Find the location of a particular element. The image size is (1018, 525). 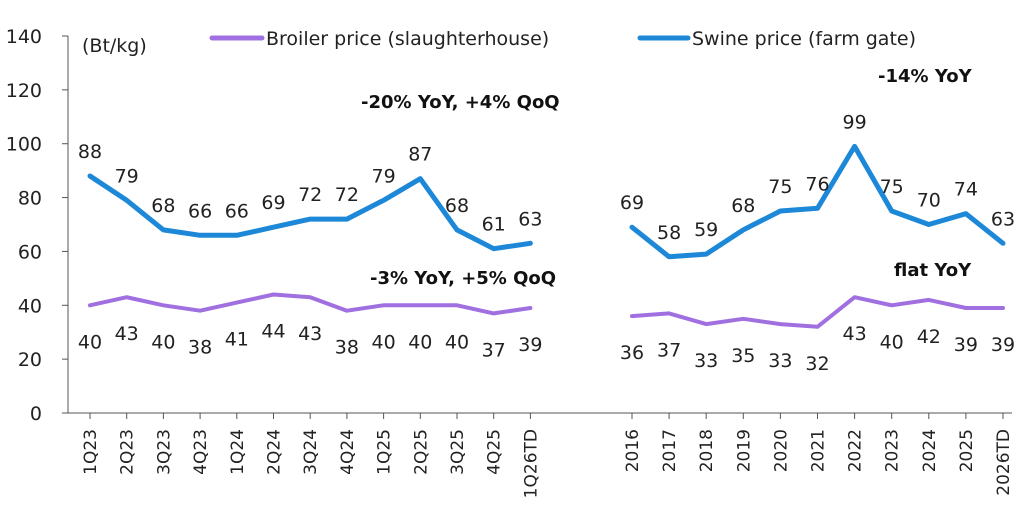

data-label-swine: 58 is located at coordinates (669, 233).